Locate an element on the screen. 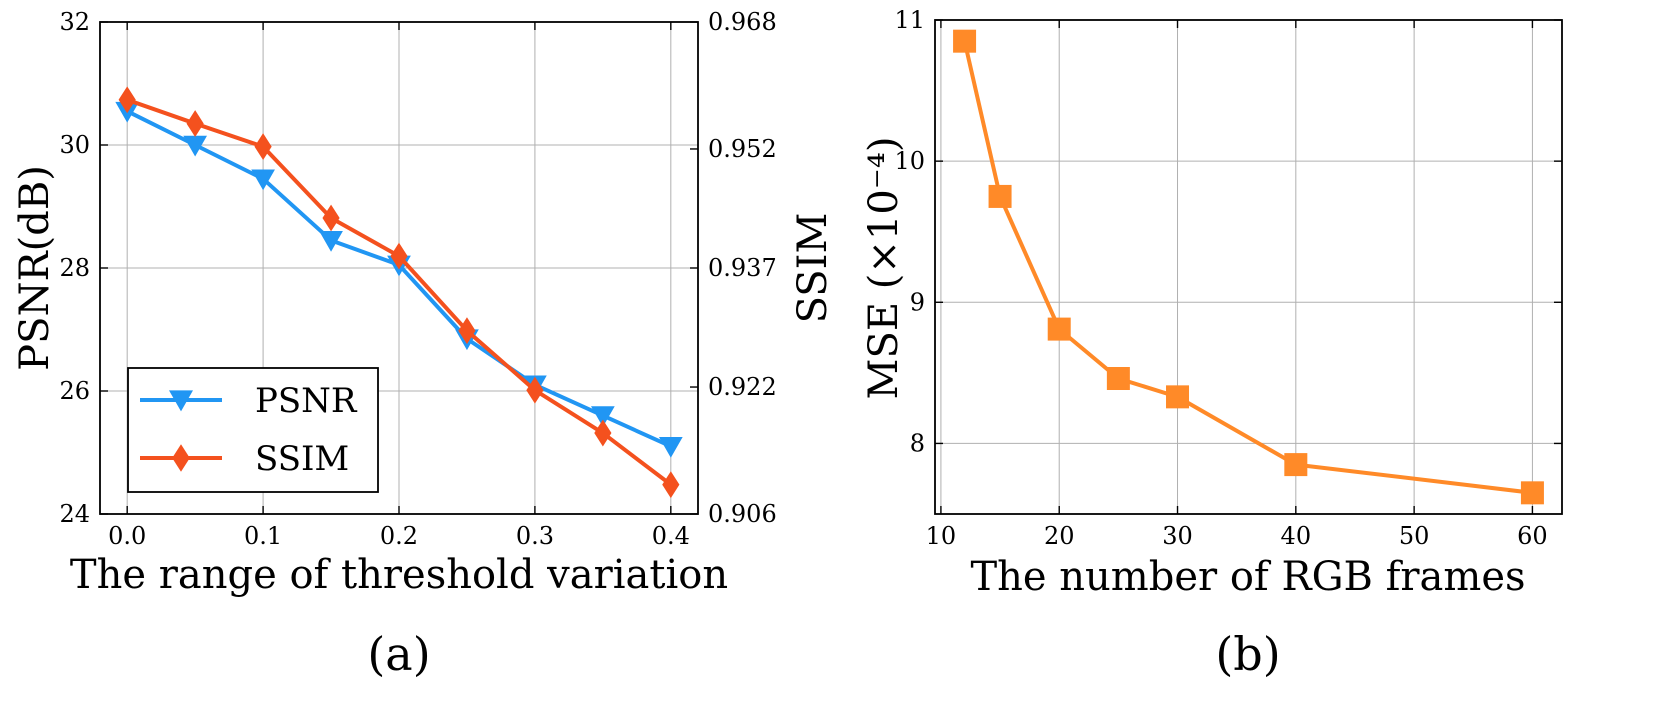 The width and height of the screenshot is (1660, 701). chart-a-y2tick-label: 0.922 is located at coordinates (742, 387).